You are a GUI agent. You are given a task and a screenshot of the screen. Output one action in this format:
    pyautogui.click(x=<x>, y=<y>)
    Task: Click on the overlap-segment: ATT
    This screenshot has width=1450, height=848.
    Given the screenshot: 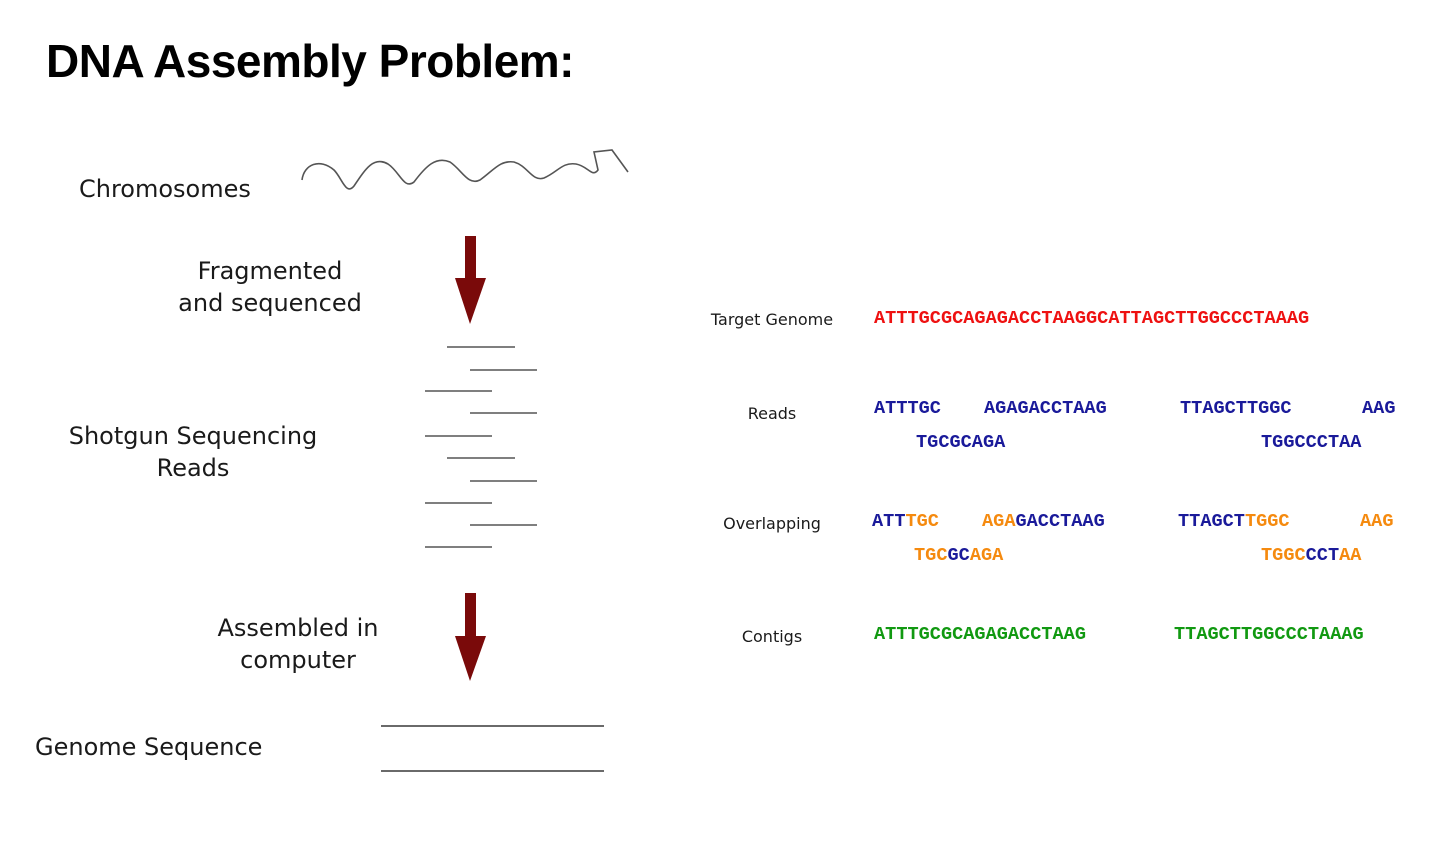 What is the action you would take?
    pyautogui.click(x=889, y=521)
    